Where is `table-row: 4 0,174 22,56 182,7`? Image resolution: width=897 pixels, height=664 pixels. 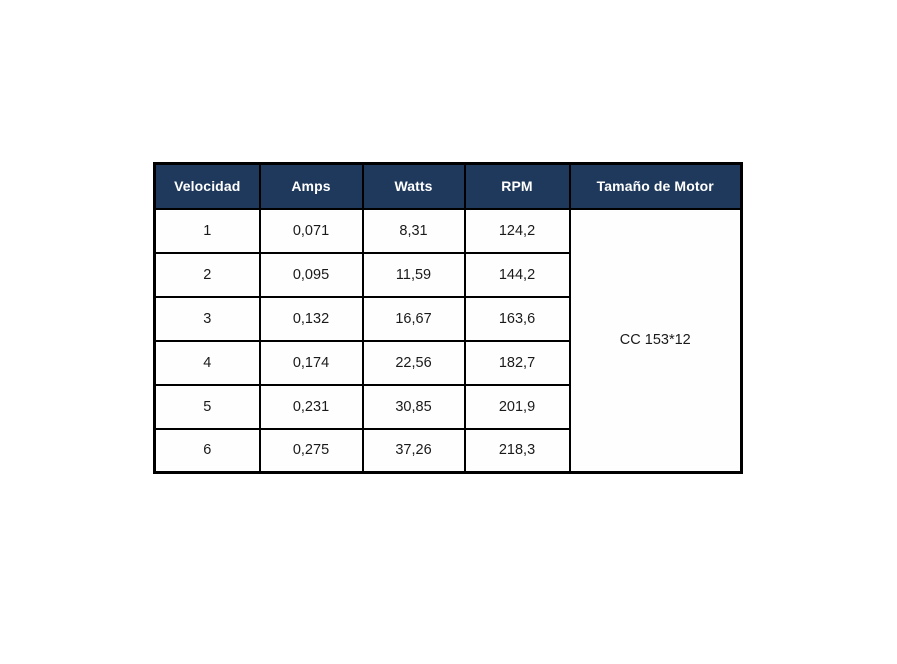 table-row: 4 0,174 22,56 182,7 is located at coordinates (447, 362).